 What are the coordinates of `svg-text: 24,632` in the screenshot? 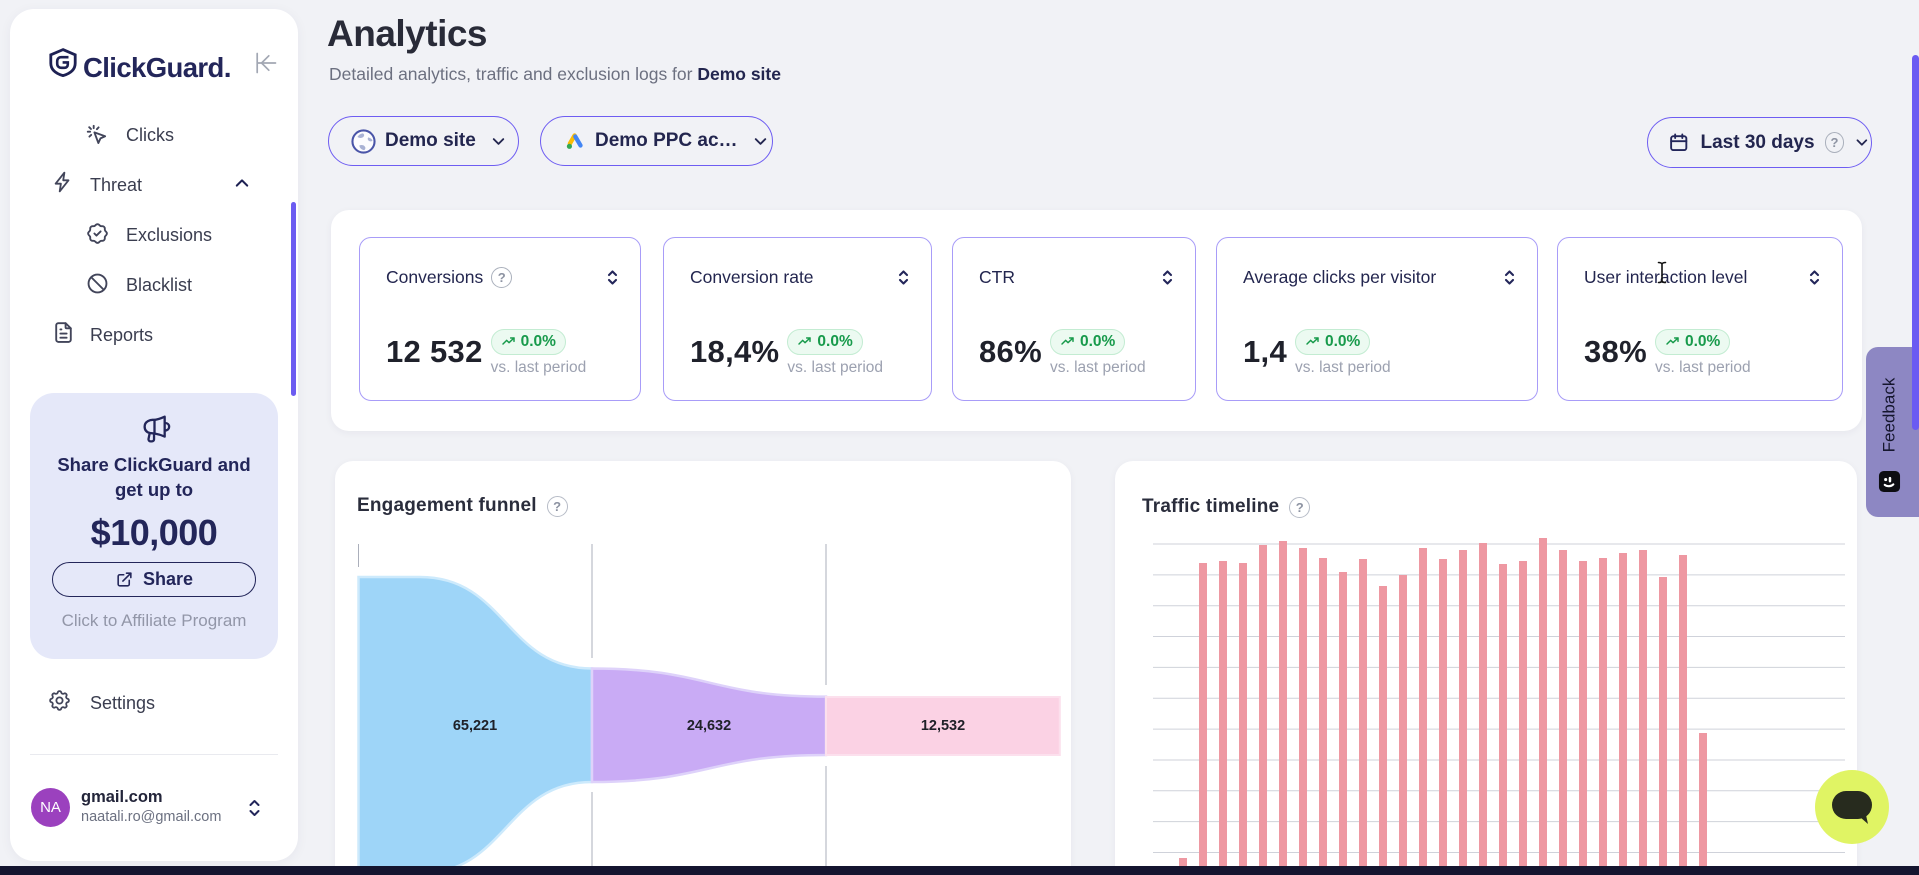 It's located at (709, 726).